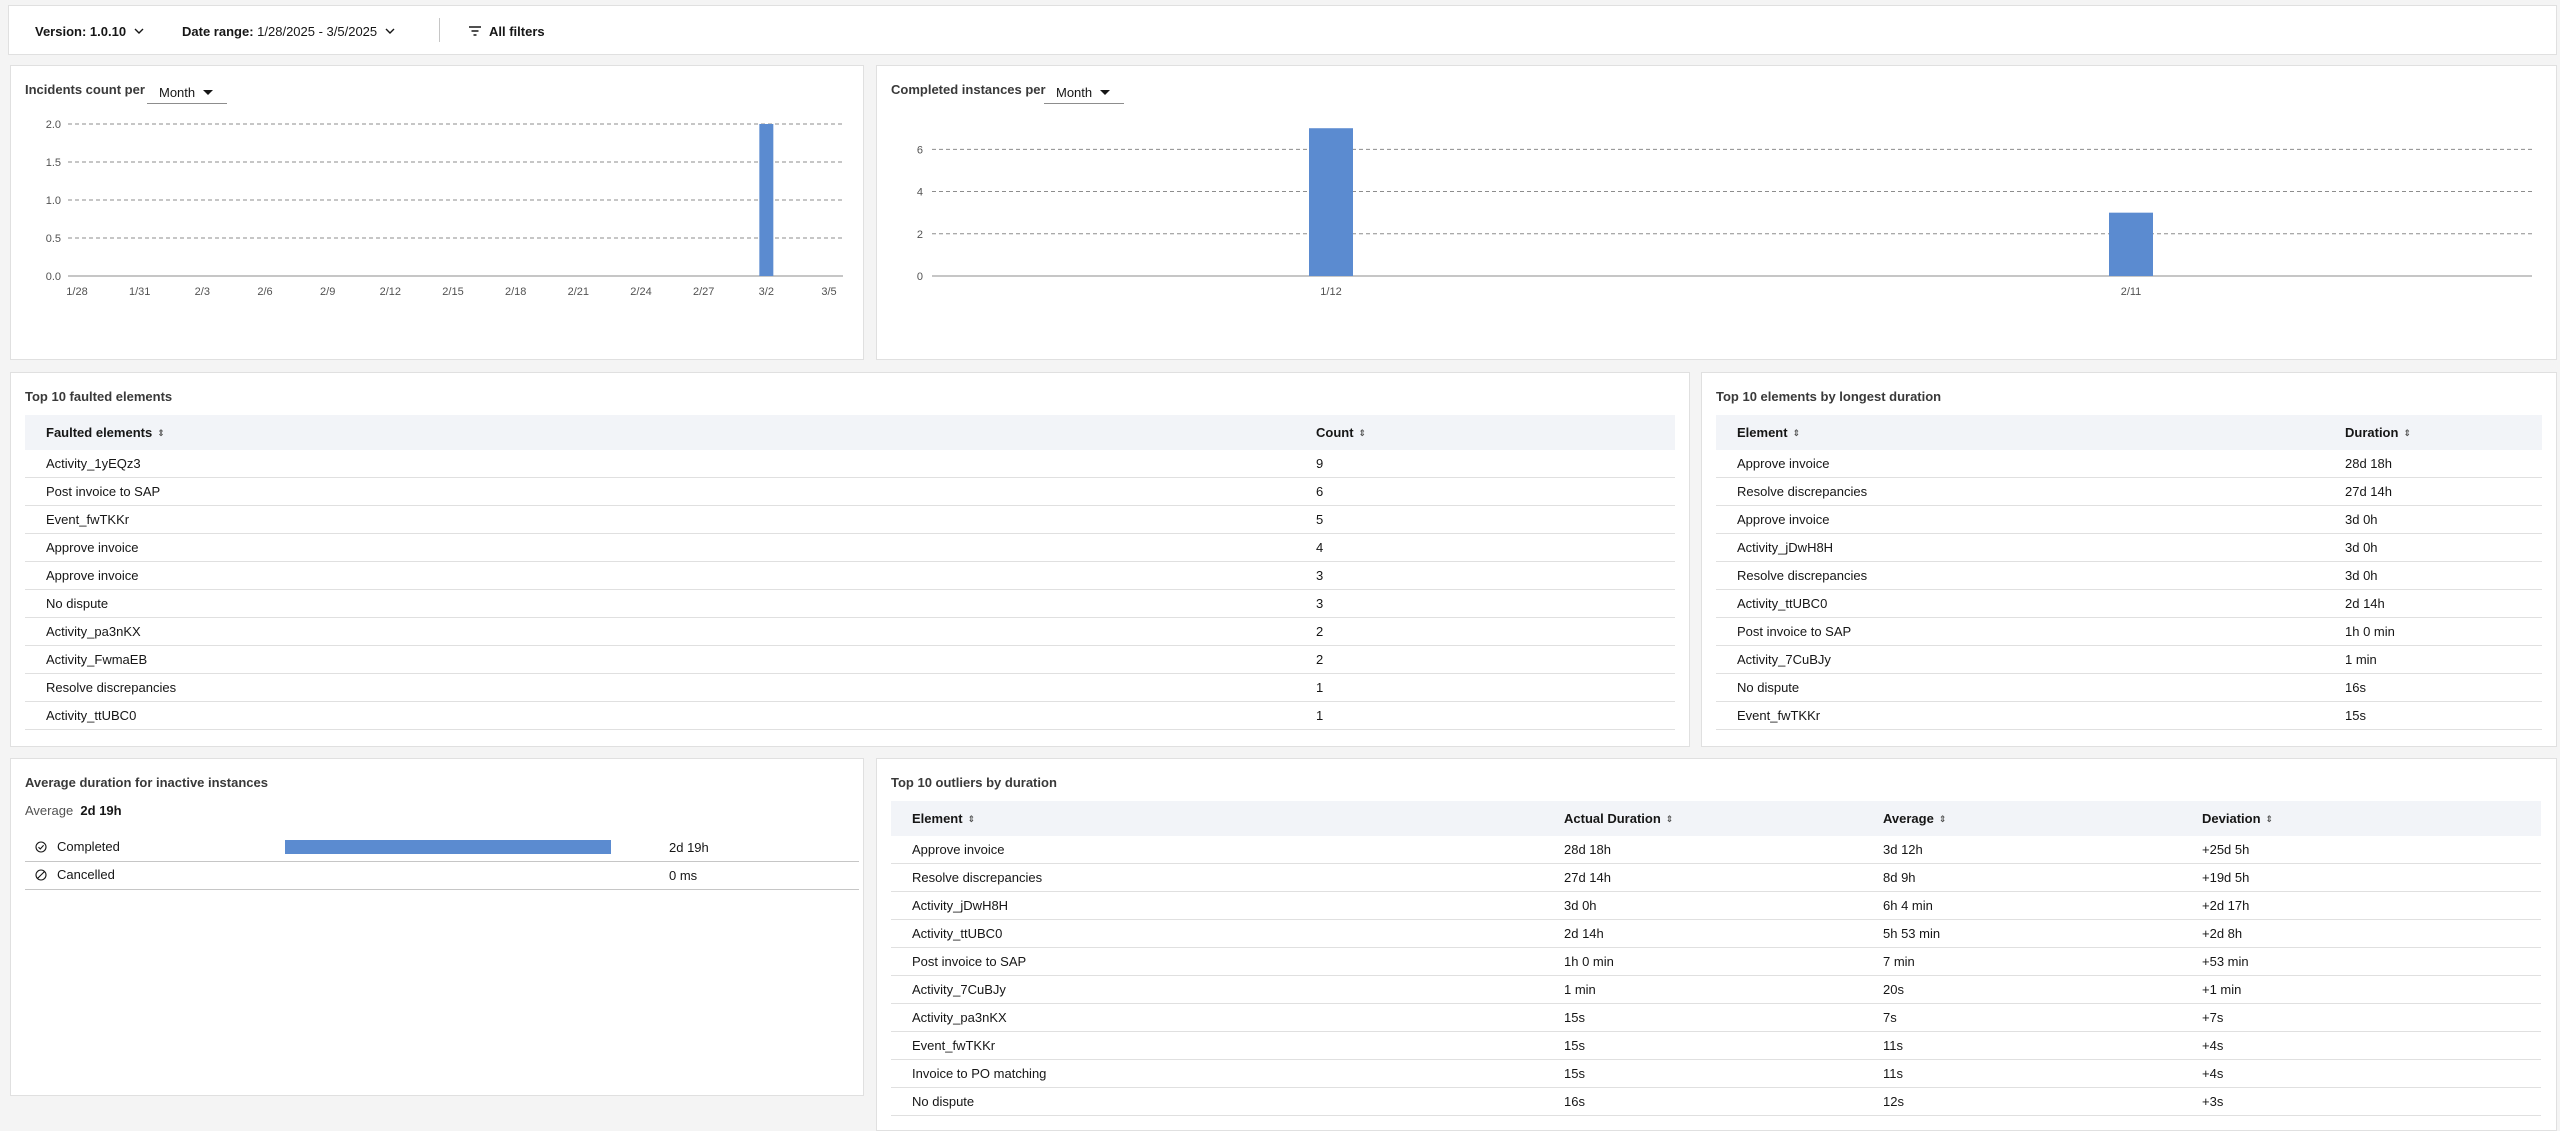  What do you see at coordinates (1716, 850) in the screenshot?
I see `table-row: Approve invoice 28d 18h 3d 12h +25d 5h` at bounding box center [1716, 850].